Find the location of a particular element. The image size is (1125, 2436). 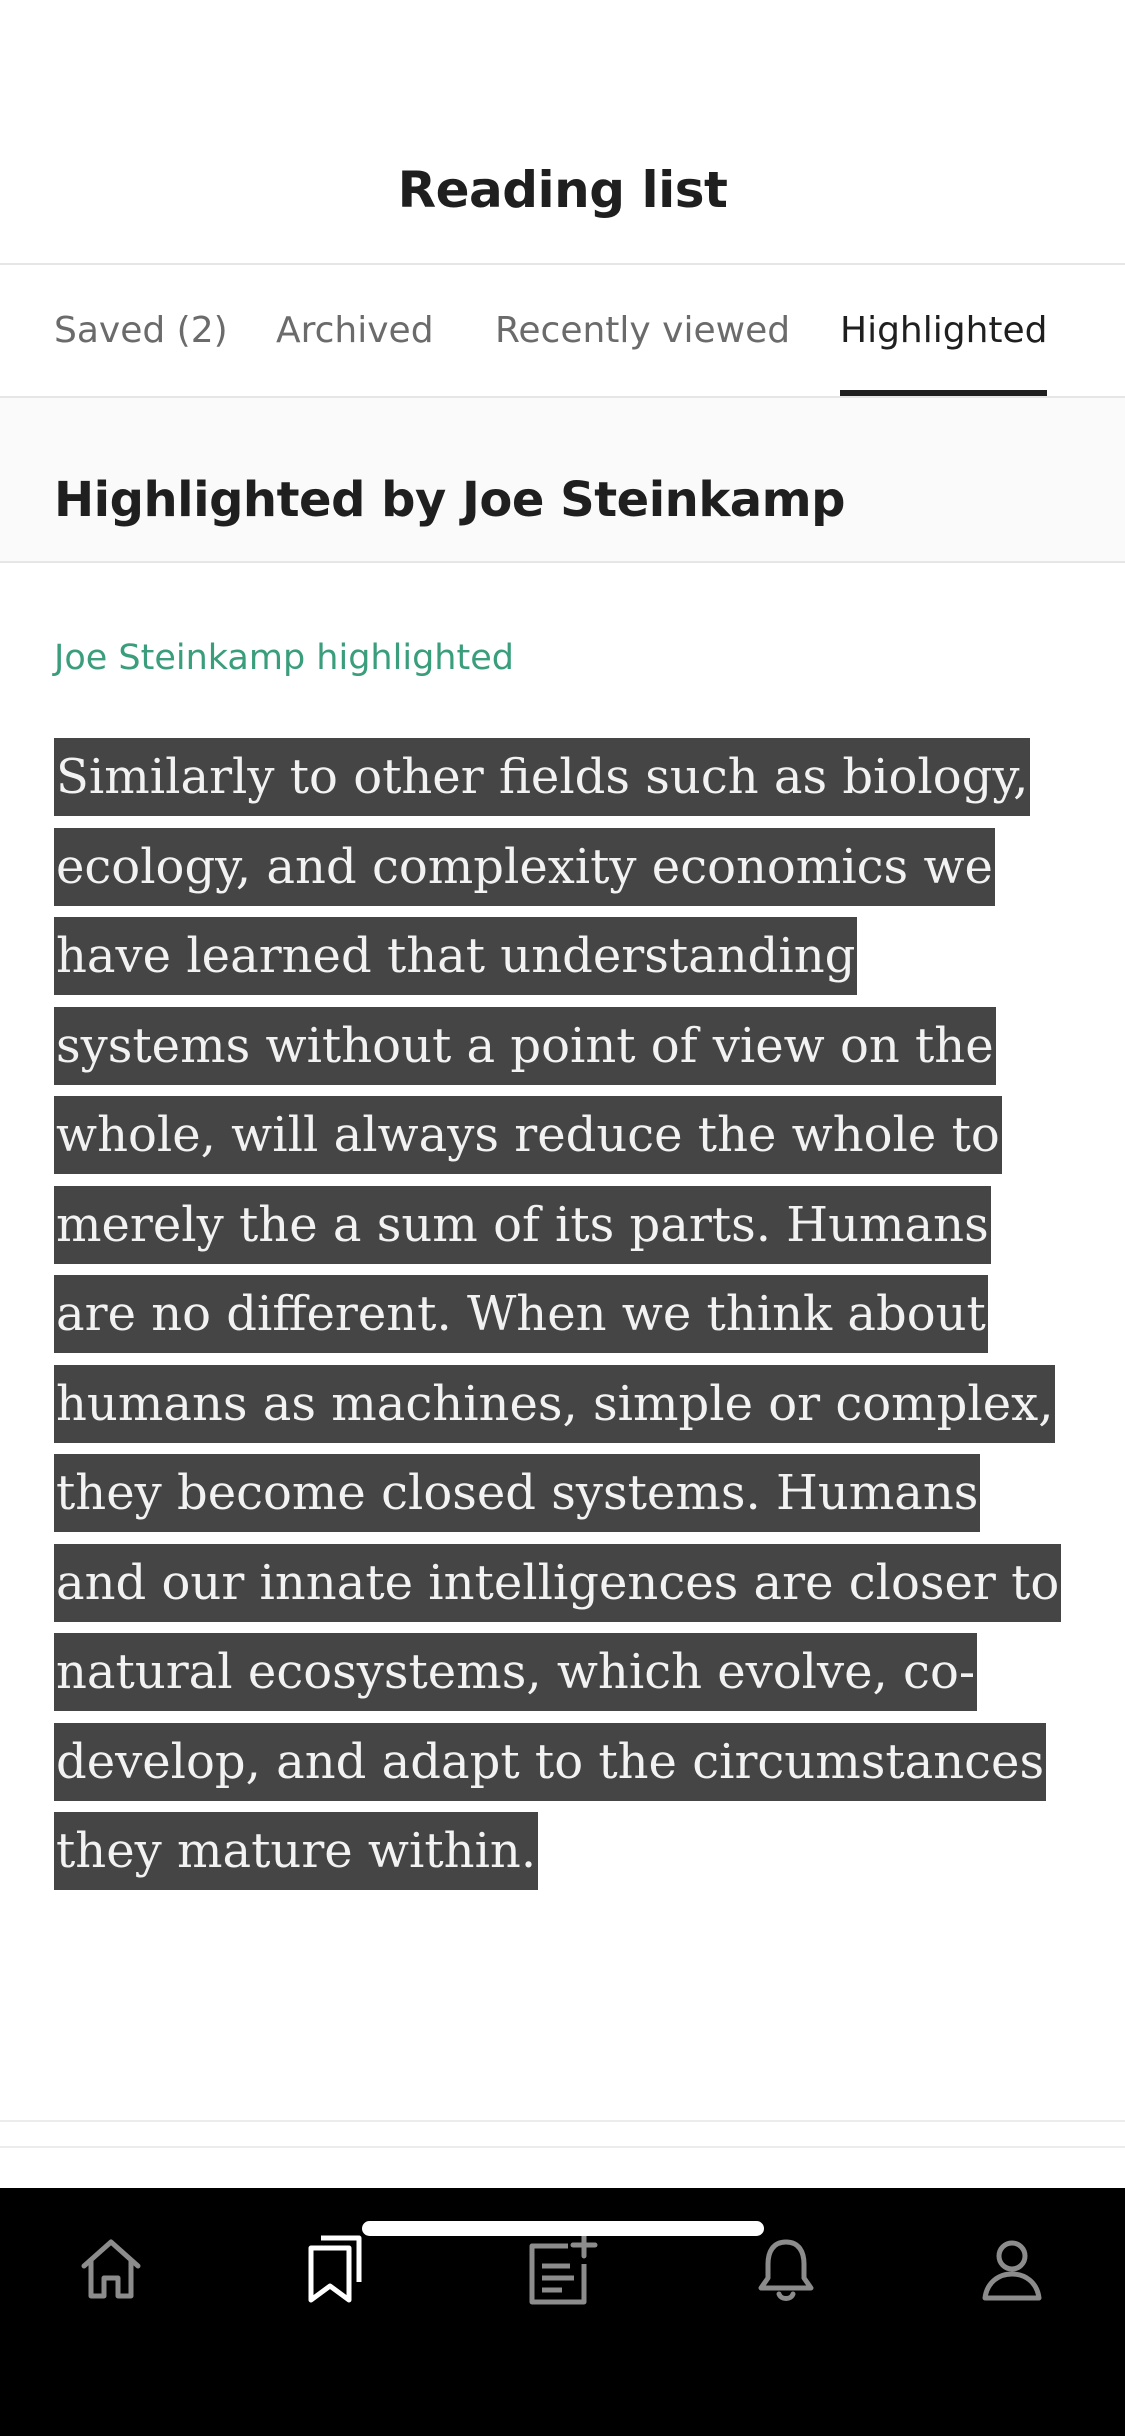

nav-notifications is located at coordinates (786, 2269).